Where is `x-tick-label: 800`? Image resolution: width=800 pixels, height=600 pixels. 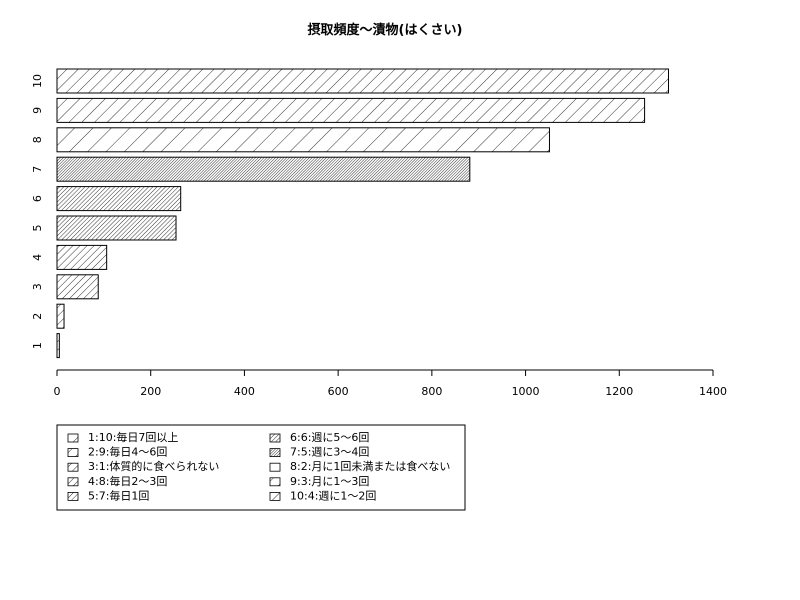
x-tick-label: 800 is located at coordinates (431, 391).